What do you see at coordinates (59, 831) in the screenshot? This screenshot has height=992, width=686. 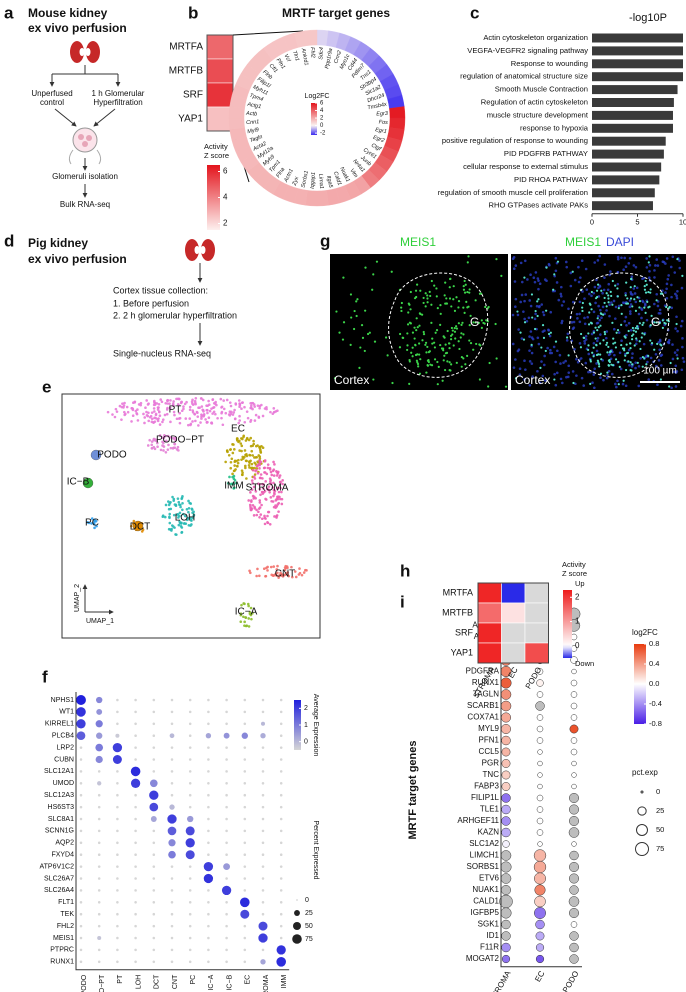 I see `row-label: SCNN1G` at bounding box center [59, 831].